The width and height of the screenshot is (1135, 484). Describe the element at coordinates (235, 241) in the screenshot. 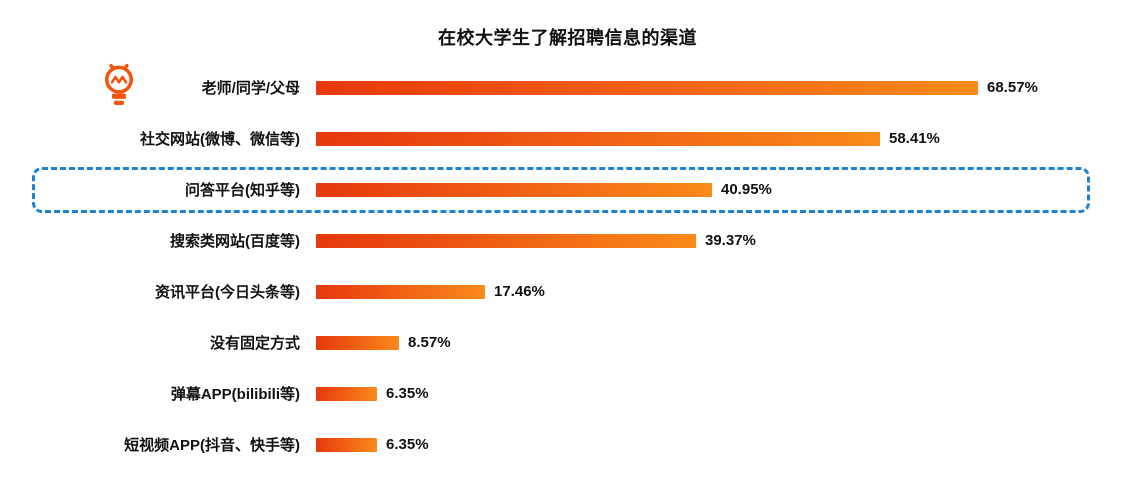

I see `category-label: 搜索类网站(百度等)` at that location.